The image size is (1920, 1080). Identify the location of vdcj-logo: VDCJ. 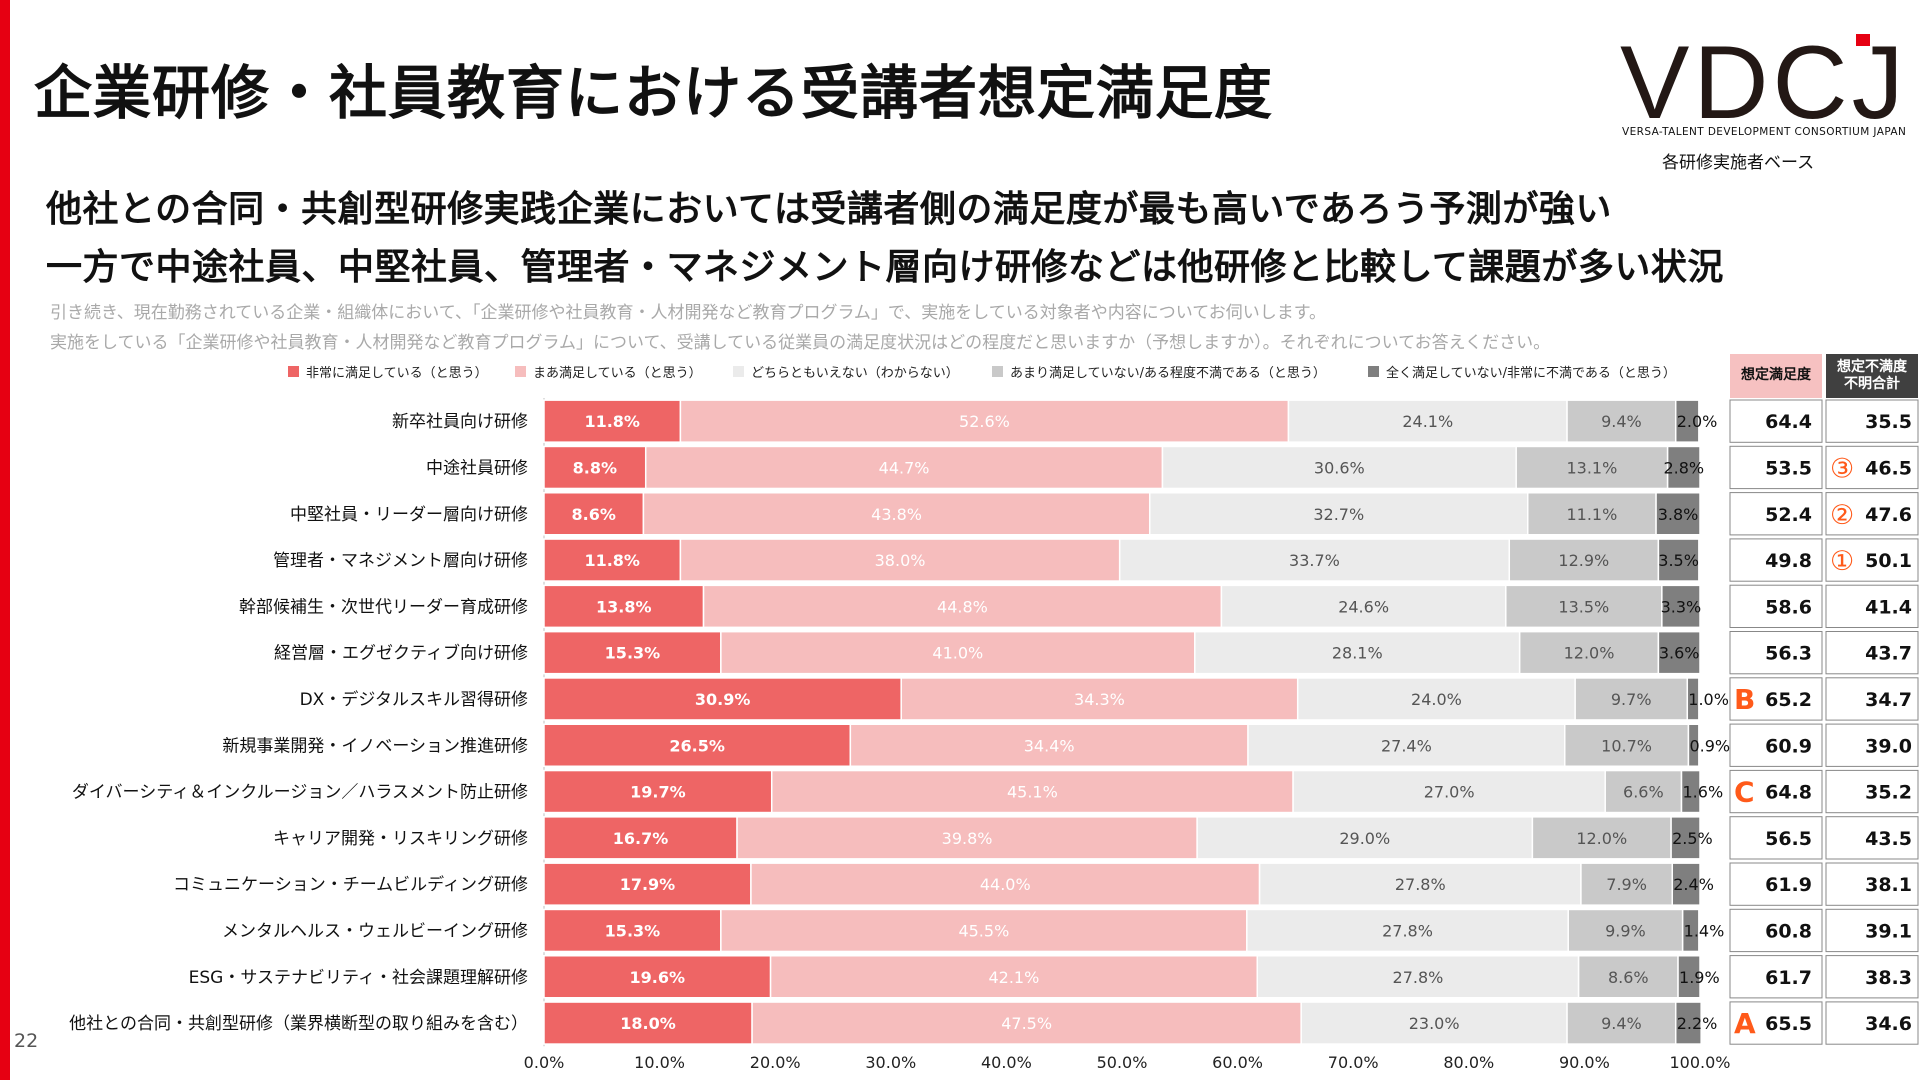
(1760, 83).